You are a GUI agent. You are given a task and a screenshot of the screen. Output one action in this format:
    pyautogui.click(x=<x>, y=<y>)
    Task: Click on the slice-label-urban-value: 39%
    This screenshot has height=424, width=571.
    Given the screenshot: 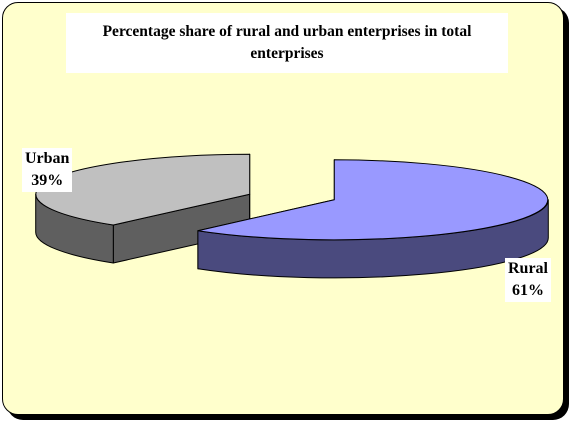 What is the action you would take?
    pyautogui.click(x=47, y=180)
    